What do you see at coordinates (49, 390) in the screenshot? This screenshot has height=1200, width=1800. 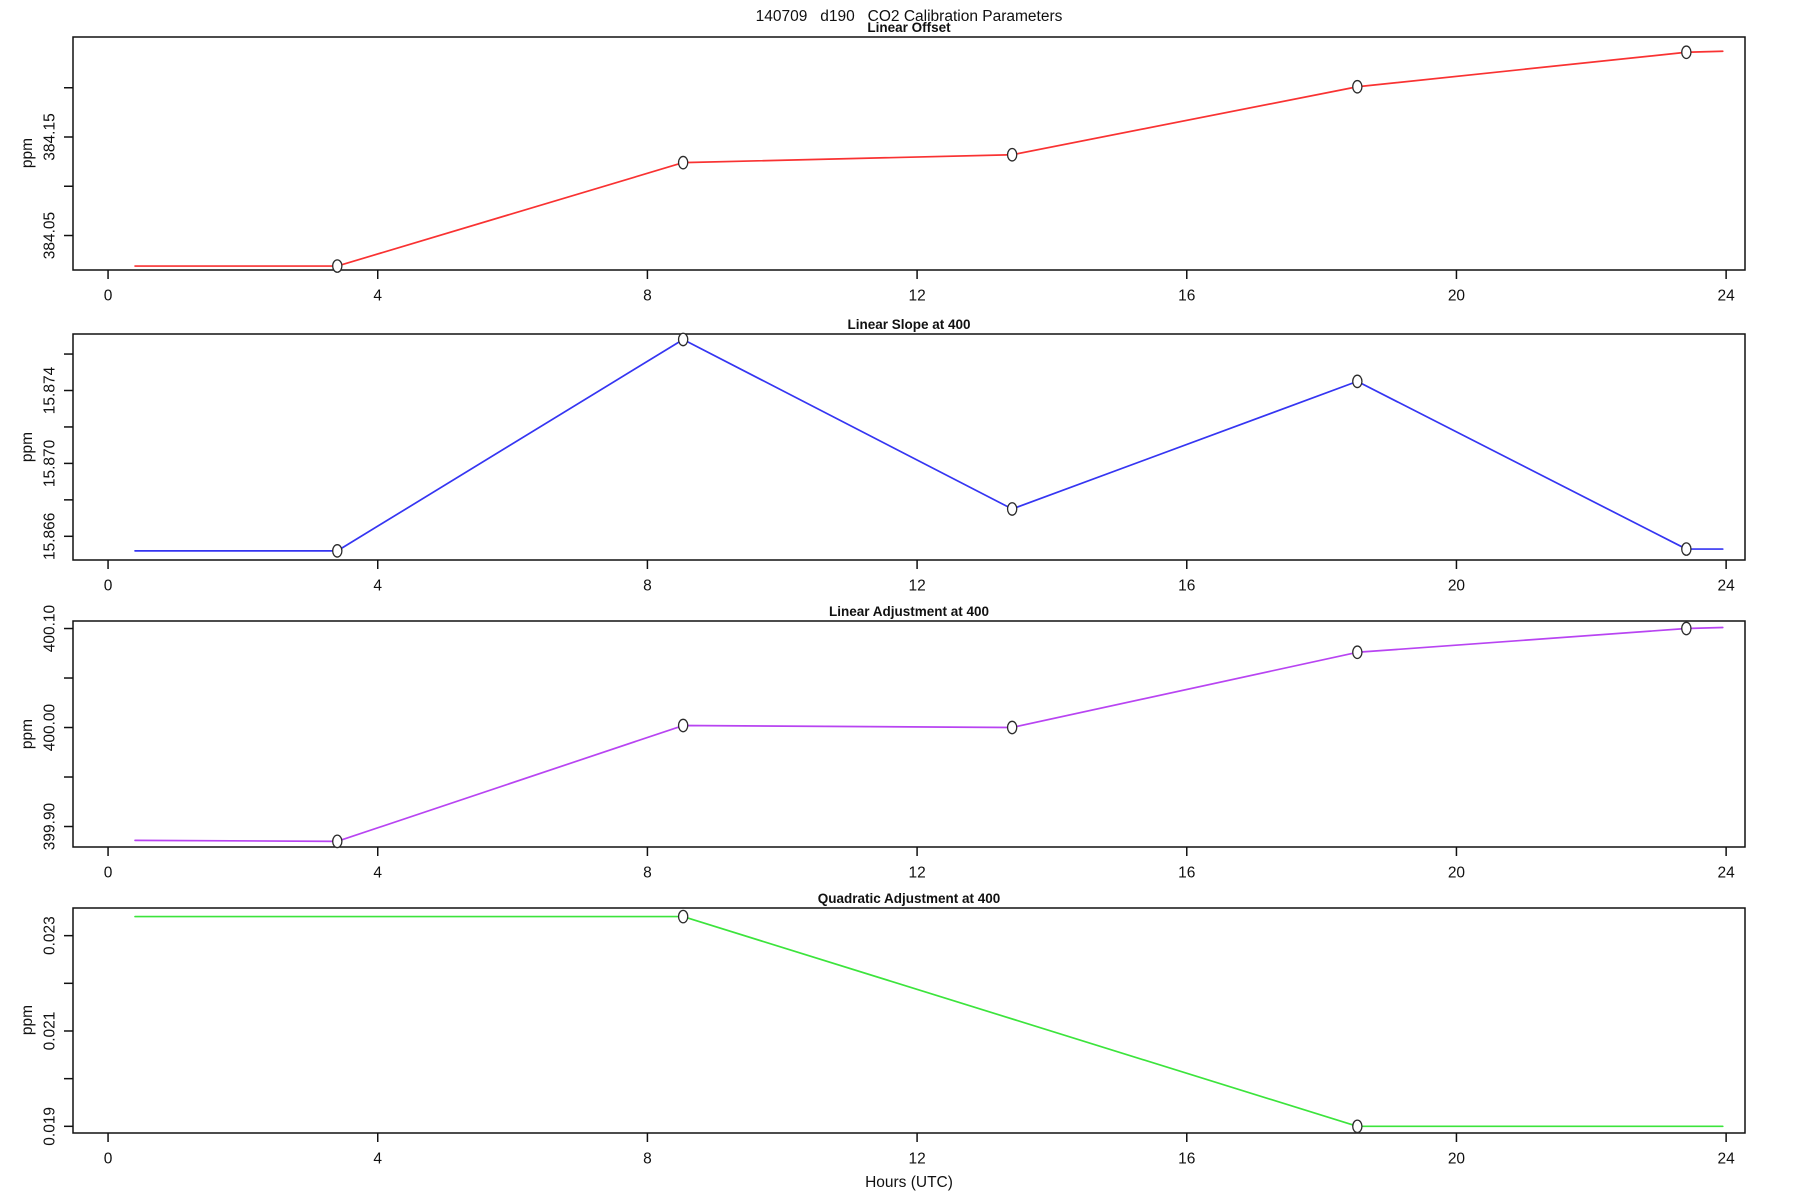 I see `y-tick-label: 15.874` at bounding box center [49, 390].